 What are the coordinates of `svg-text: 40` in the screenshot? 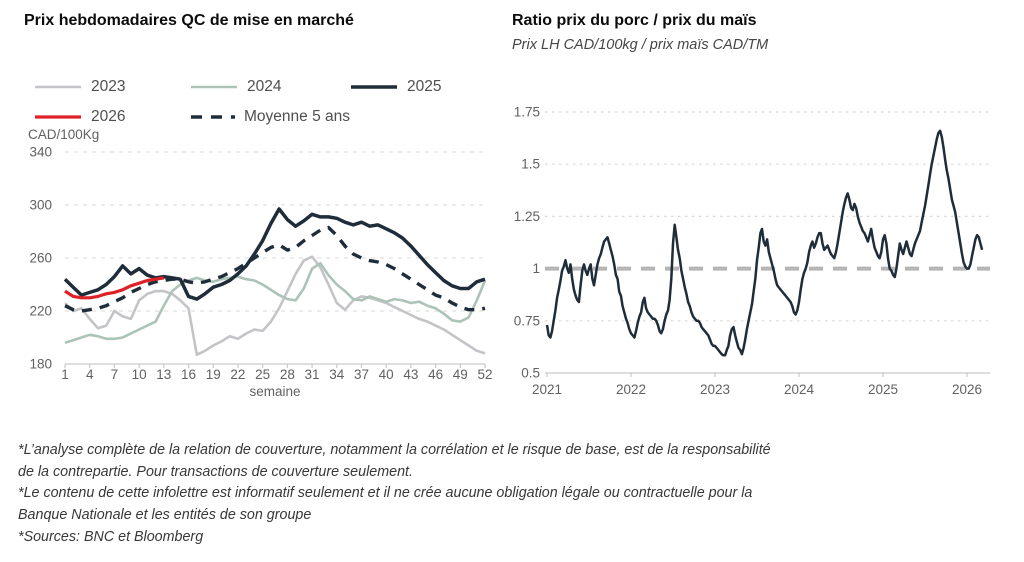 It's located at (386, 374).